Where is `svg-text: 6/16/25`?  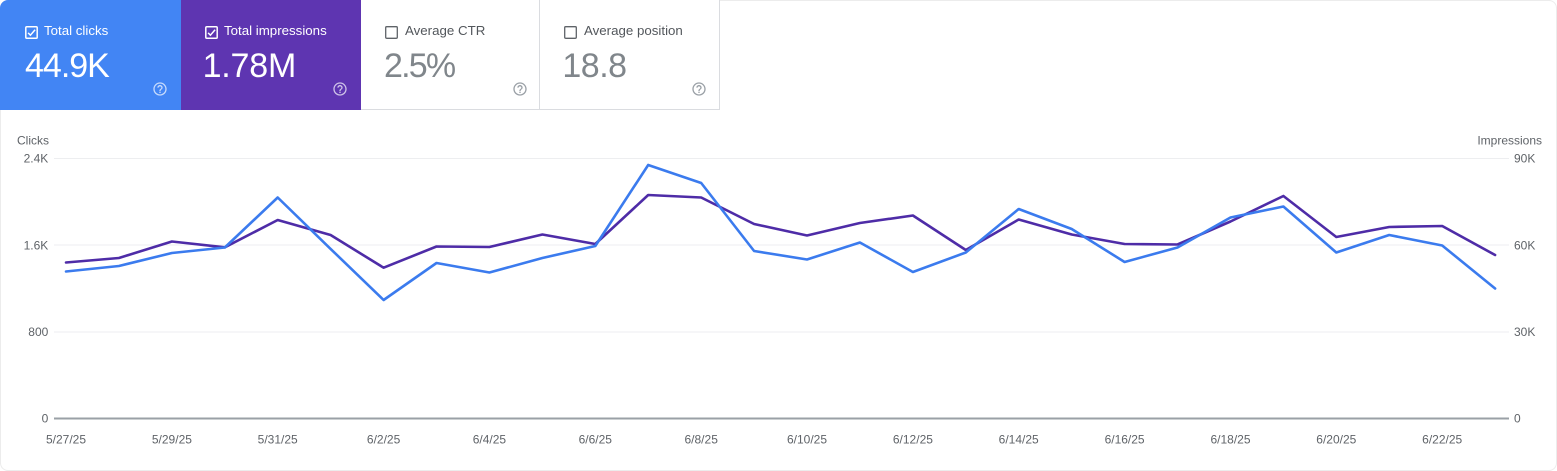
svg-text: 6/16/25 is located at coordinates (1125, 440).